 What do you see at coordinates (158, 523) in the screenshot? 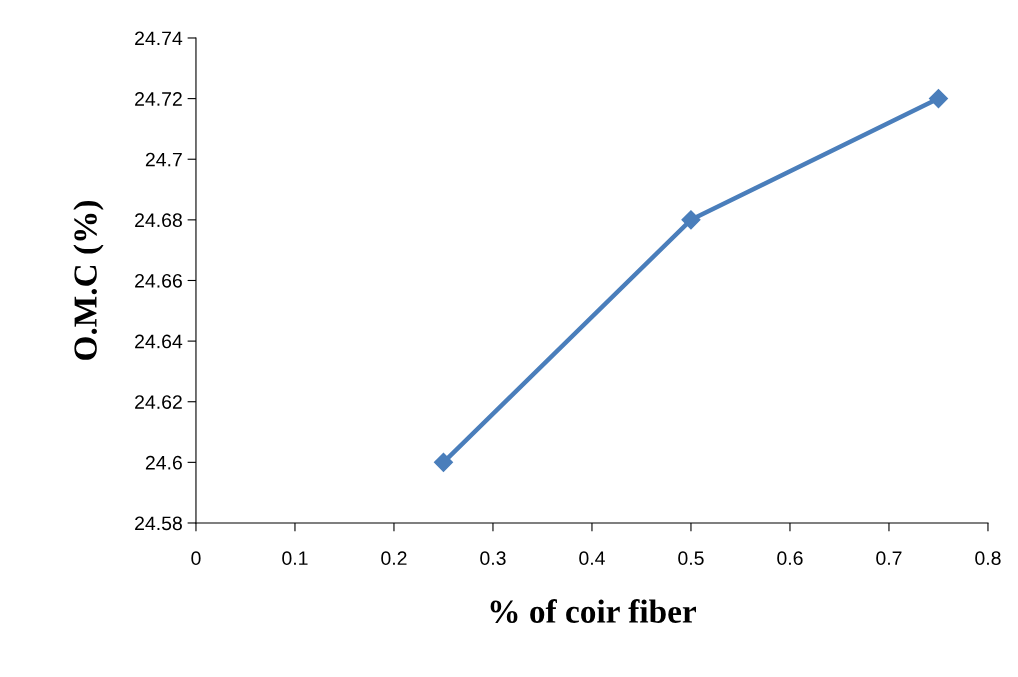
I see `y-tick-label: 24.58` at bounding box center [158, 523].